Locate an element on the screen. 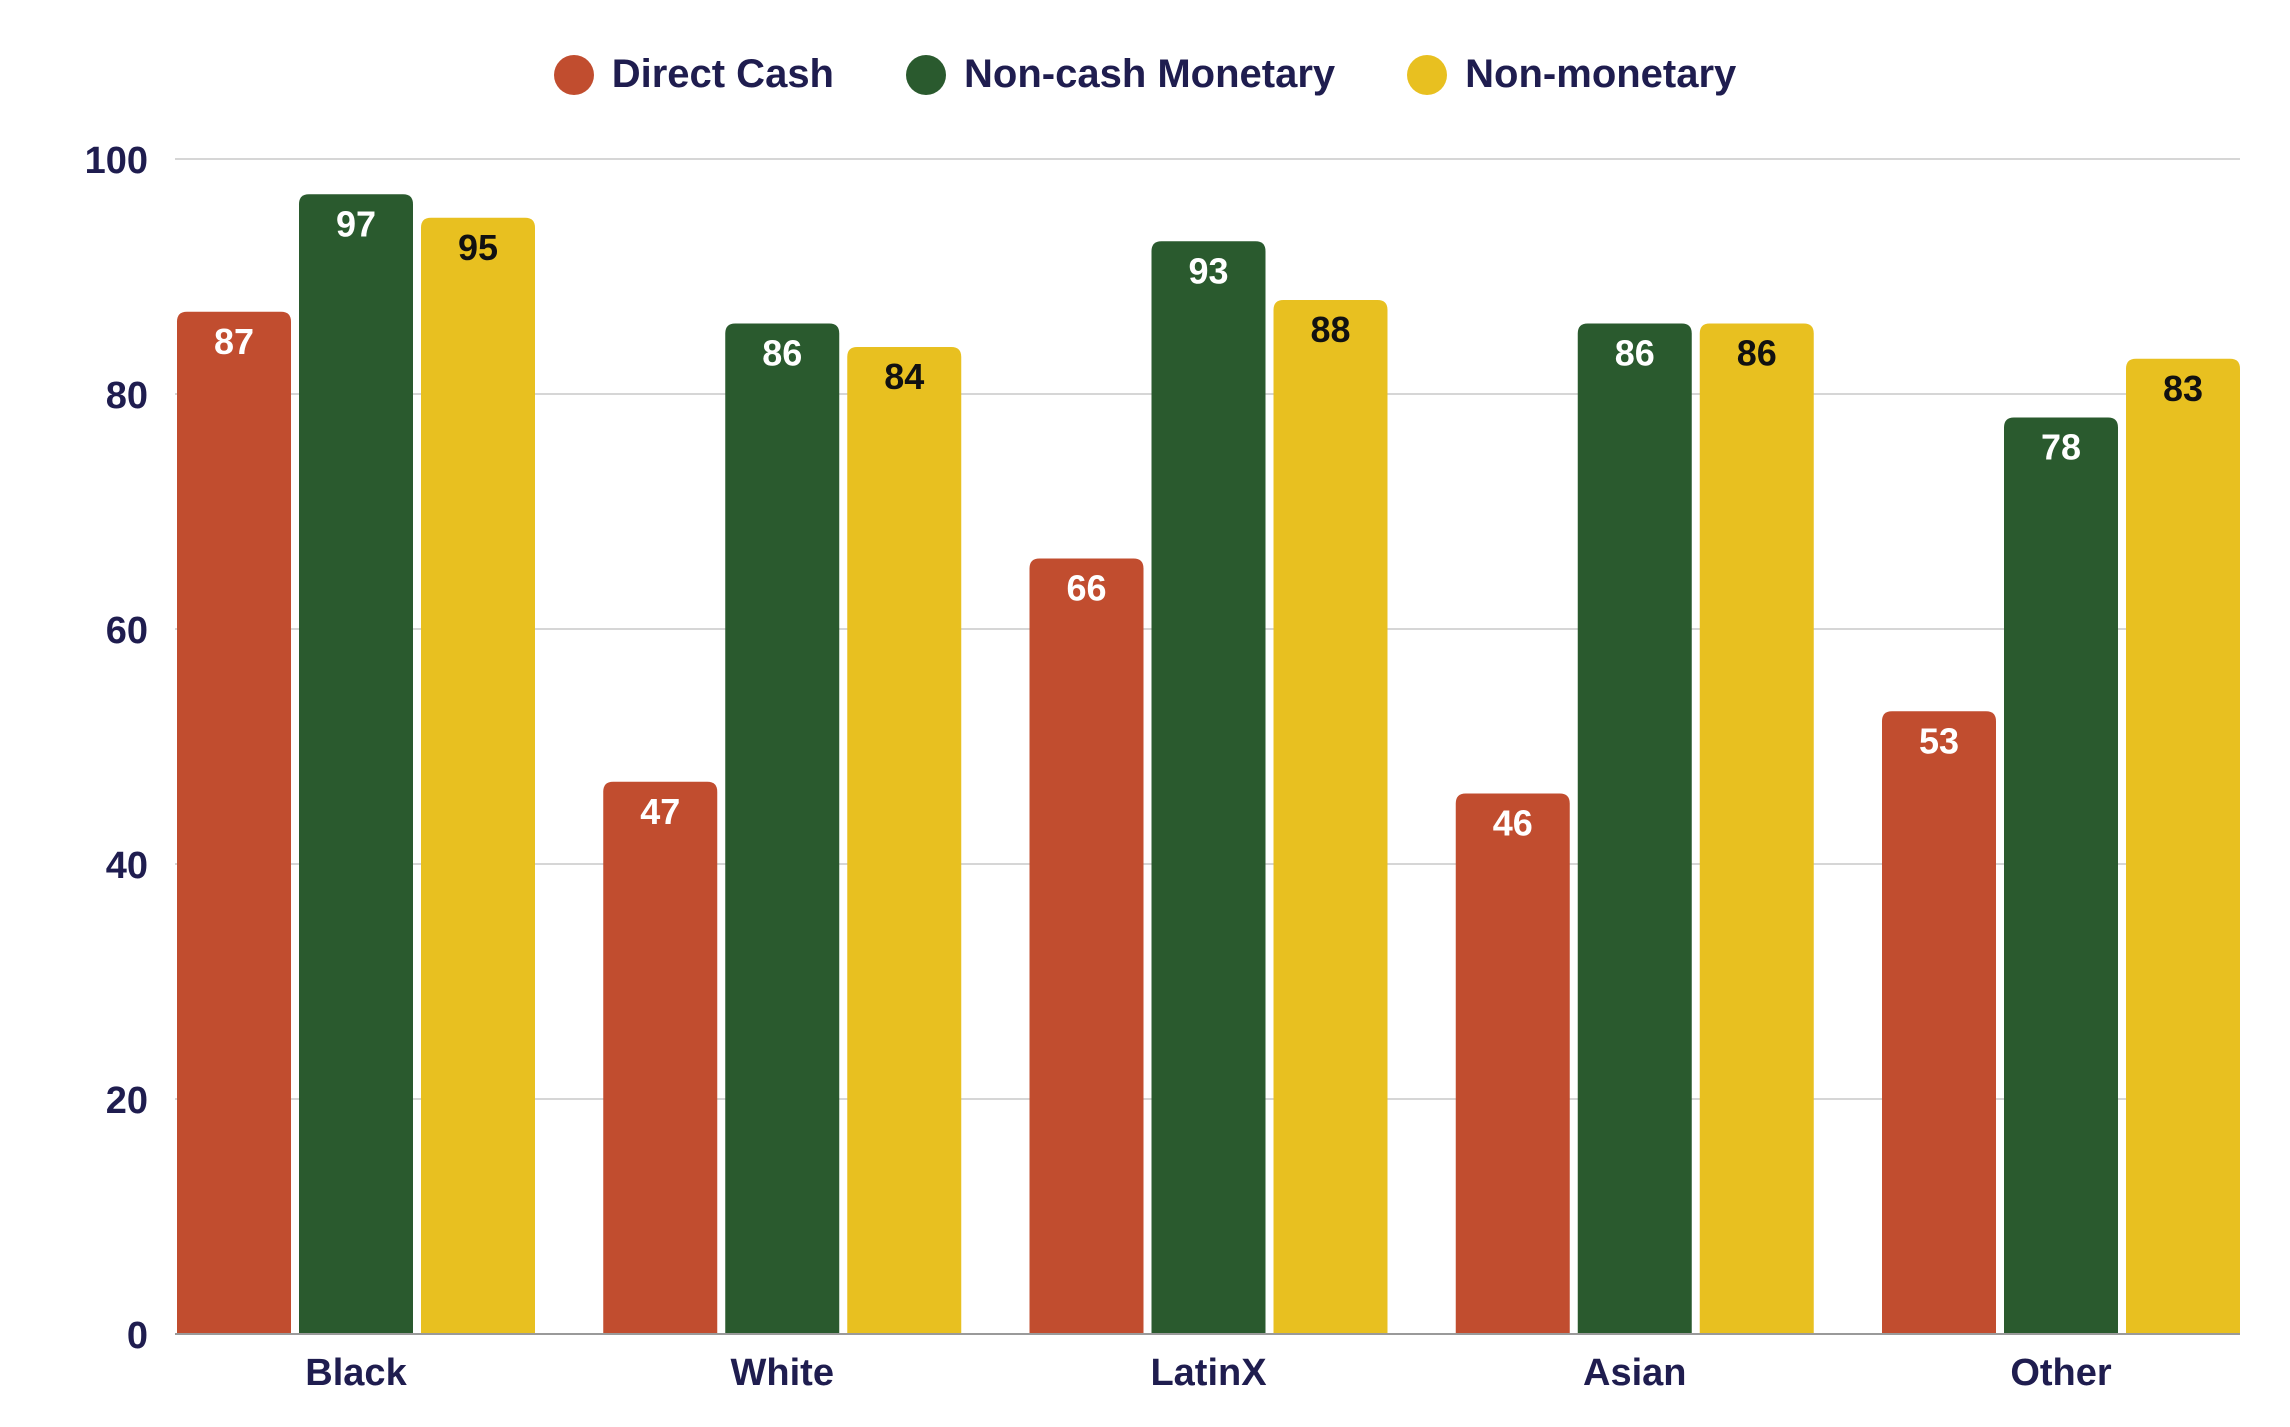  value-label-direct-cash-black: 87 is located at coordinates (234, 341).